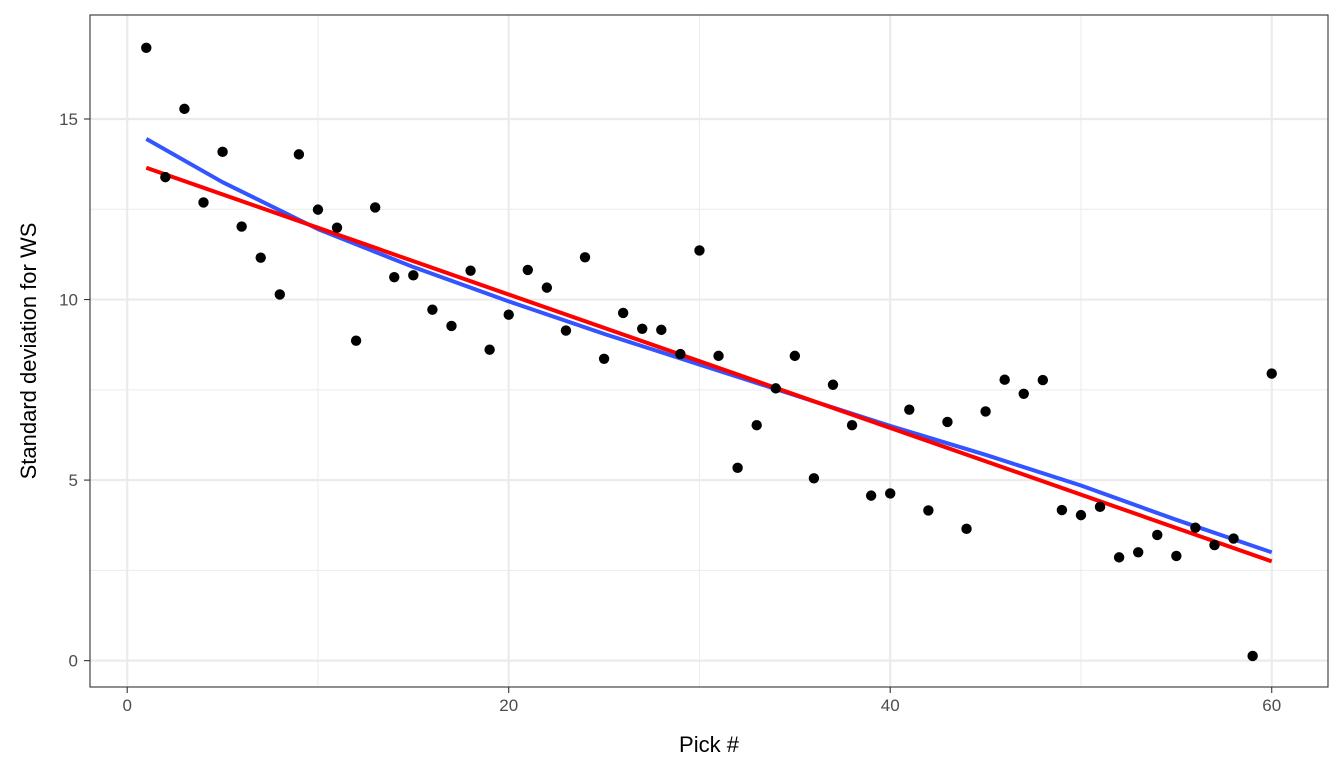 The width and height of the screenshot is (1344, 768). I want to click on y-tick-label: 5, so click(73, 480).